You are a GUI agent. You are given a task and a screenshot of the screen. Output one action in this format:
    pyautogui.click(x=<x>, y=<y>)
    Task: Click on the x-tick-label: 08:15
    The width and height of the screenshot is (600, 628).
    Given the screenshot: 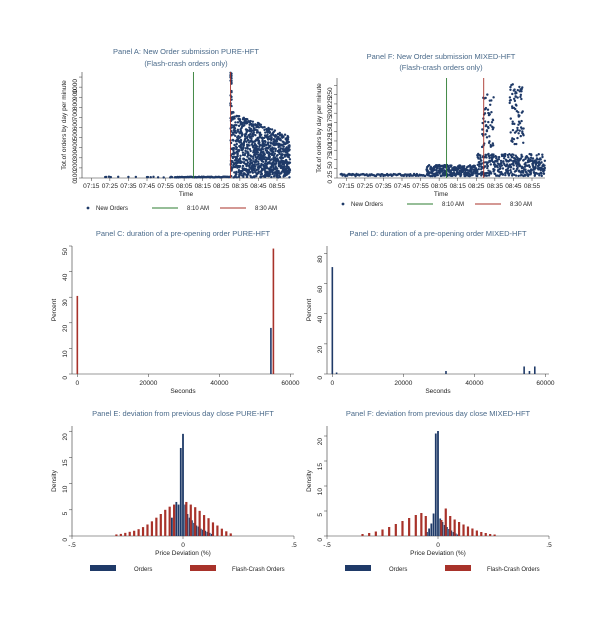 What is the action you would take?
    pyautogui.click(x=203, y=186)
    